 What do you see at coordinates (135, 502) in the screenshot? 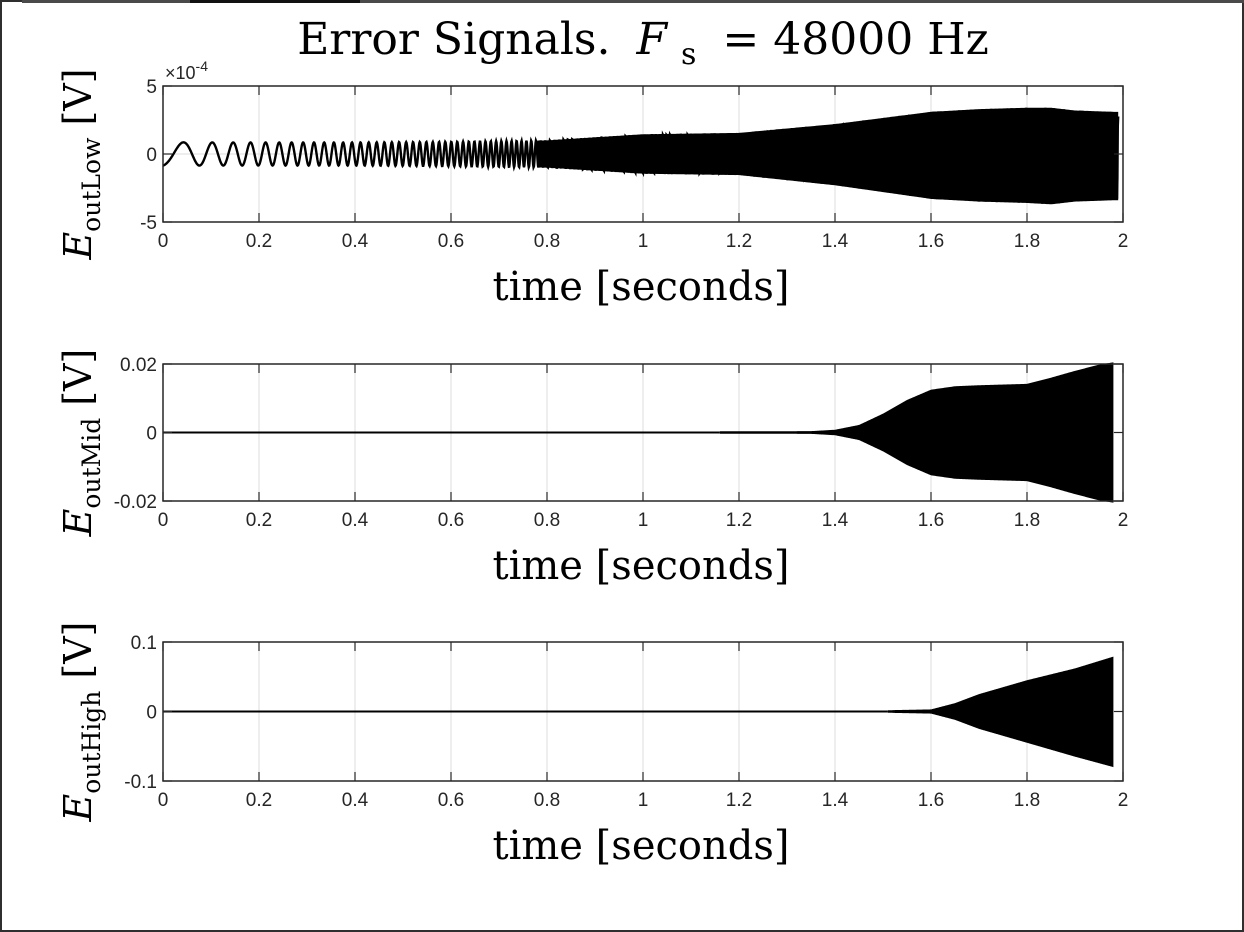
I see `y-tick-label: -0.02` at bounding box center [135, 502].